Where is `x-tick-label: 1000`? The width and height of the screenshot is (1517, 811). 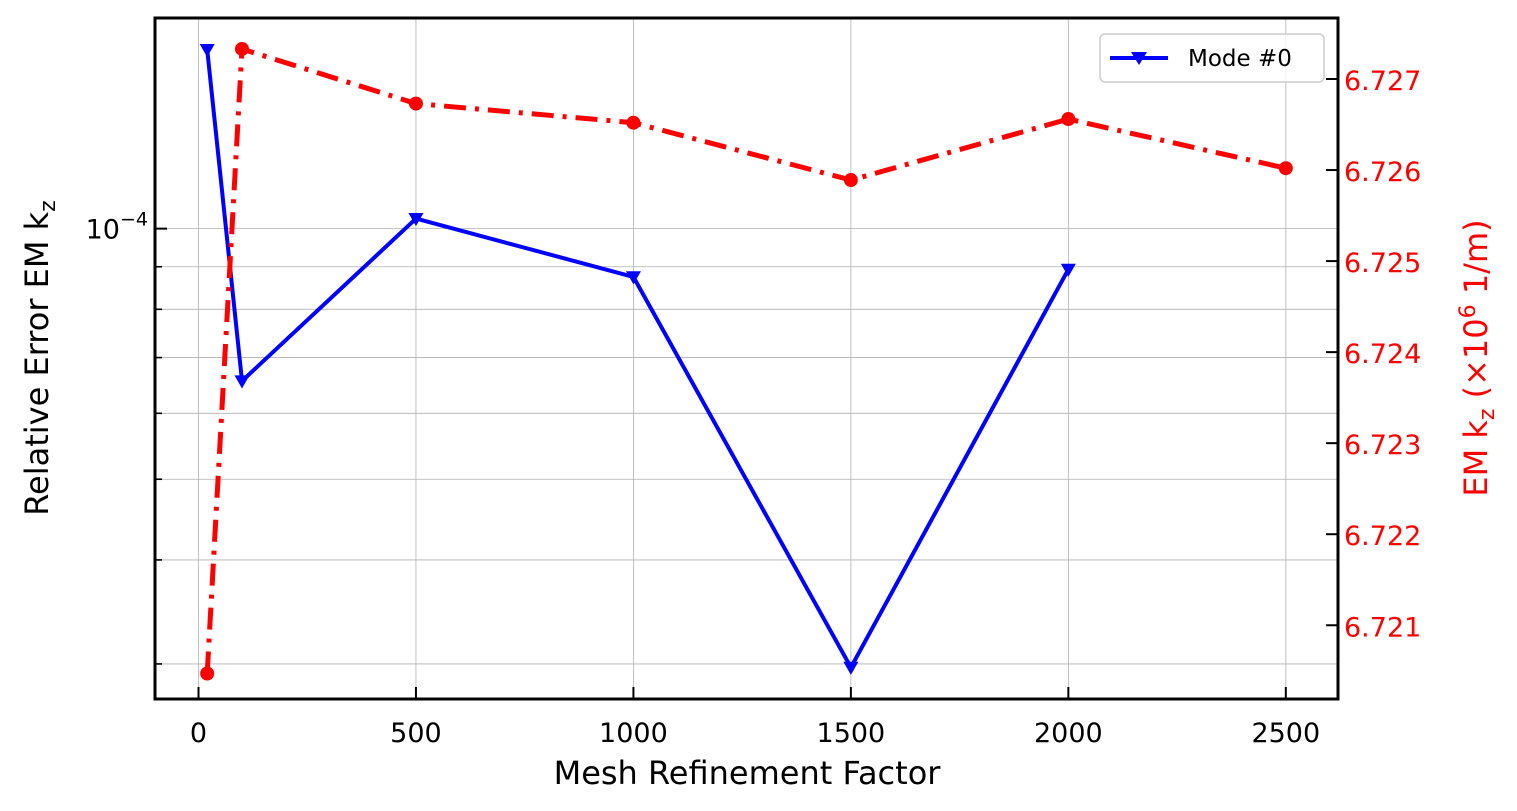
x-tick-label: 1000 is located at coordinates (633, 733).